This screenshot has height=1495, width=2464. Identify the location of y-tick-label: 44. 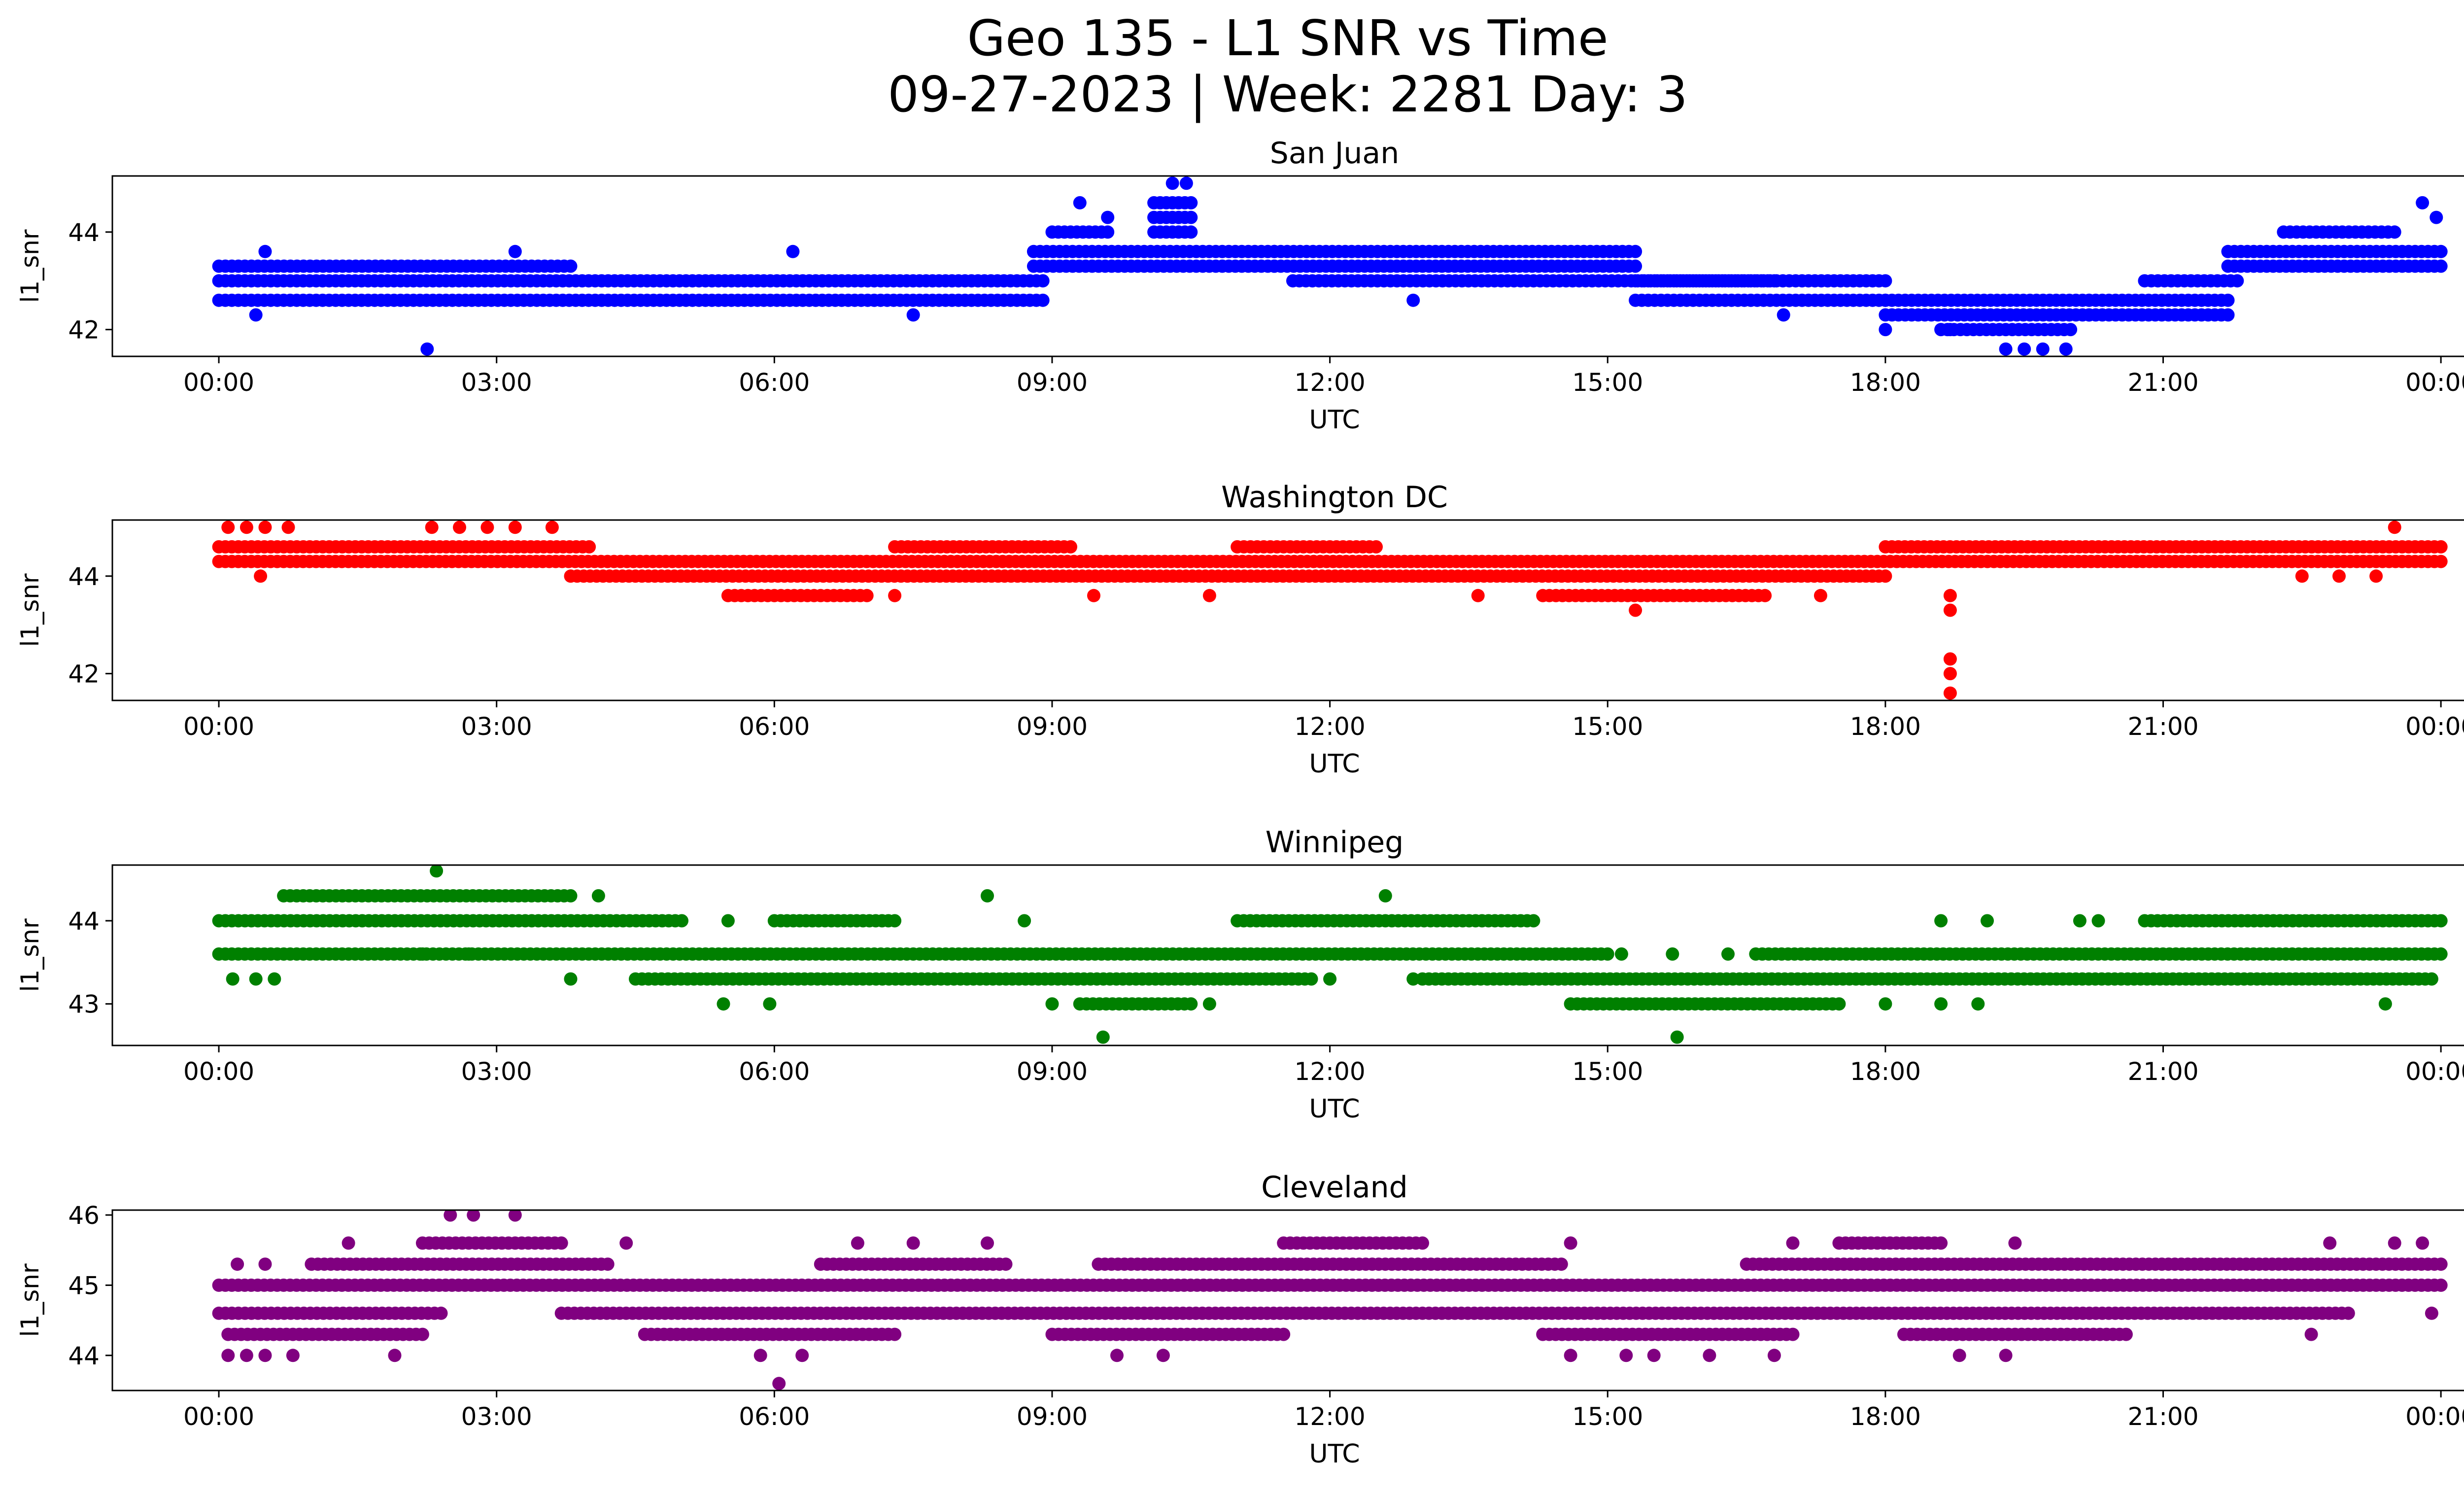
(84, 576).